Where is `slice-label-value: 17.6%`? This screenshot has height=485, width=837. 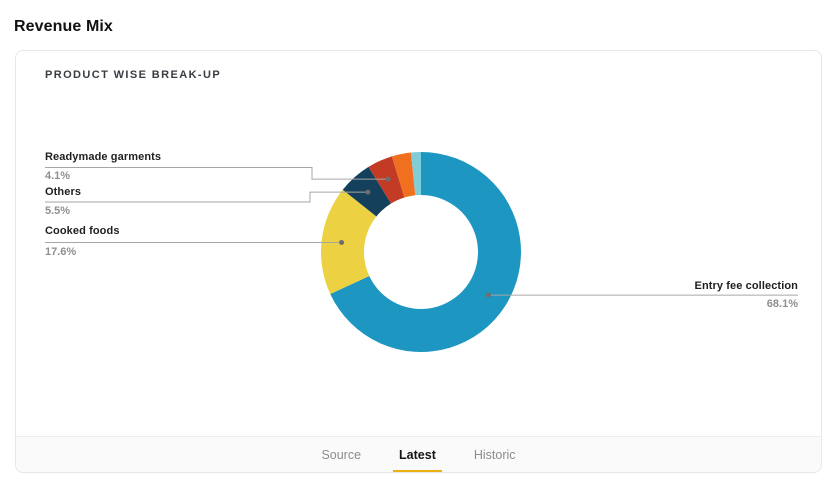
slice-label-value: 17.6% is located at coordinates (61, 252).